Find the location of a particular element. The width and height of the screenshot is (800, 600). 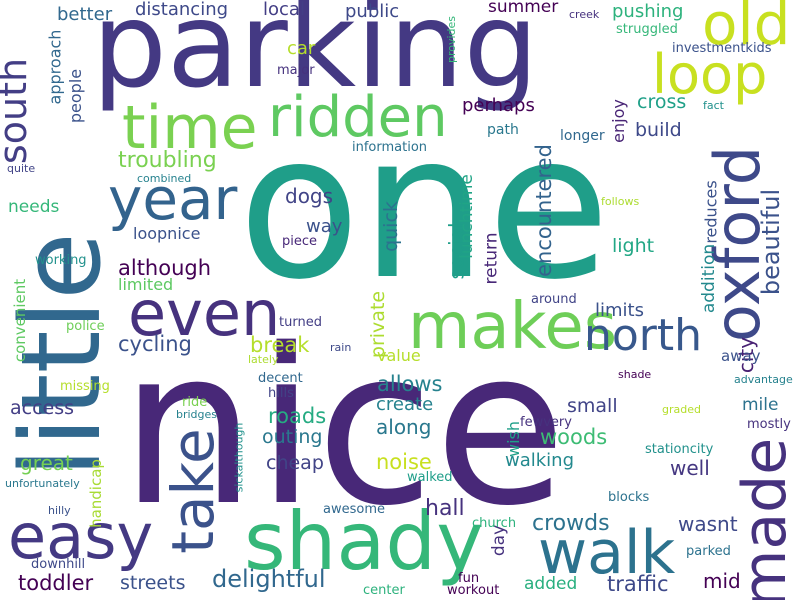

word-great: great is located at coordinates (46, 463).